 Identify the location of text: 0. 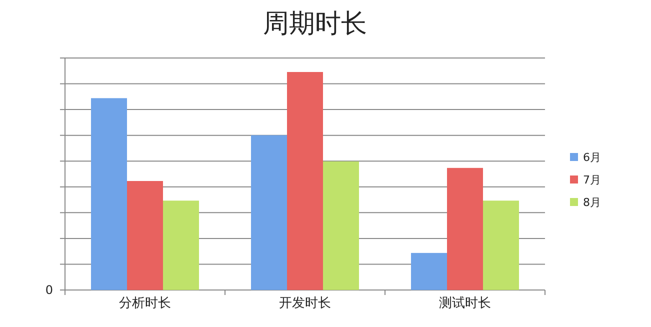
(49, 290).